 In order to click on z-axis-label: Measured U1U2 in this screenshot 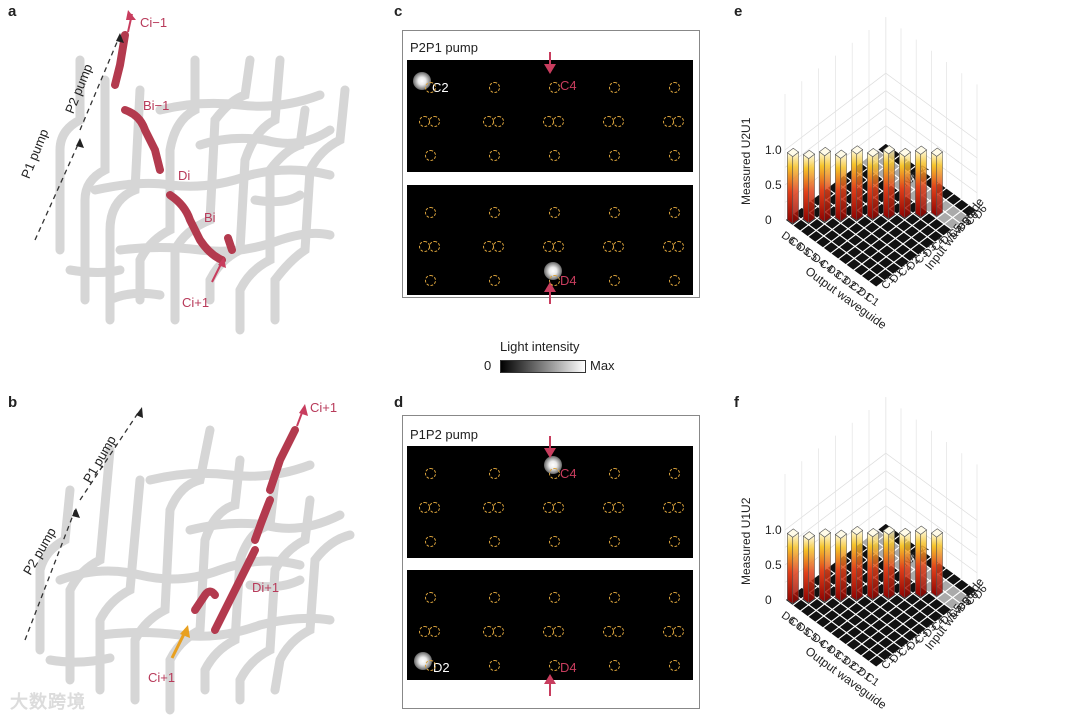, I will do `click(746, 541)`.